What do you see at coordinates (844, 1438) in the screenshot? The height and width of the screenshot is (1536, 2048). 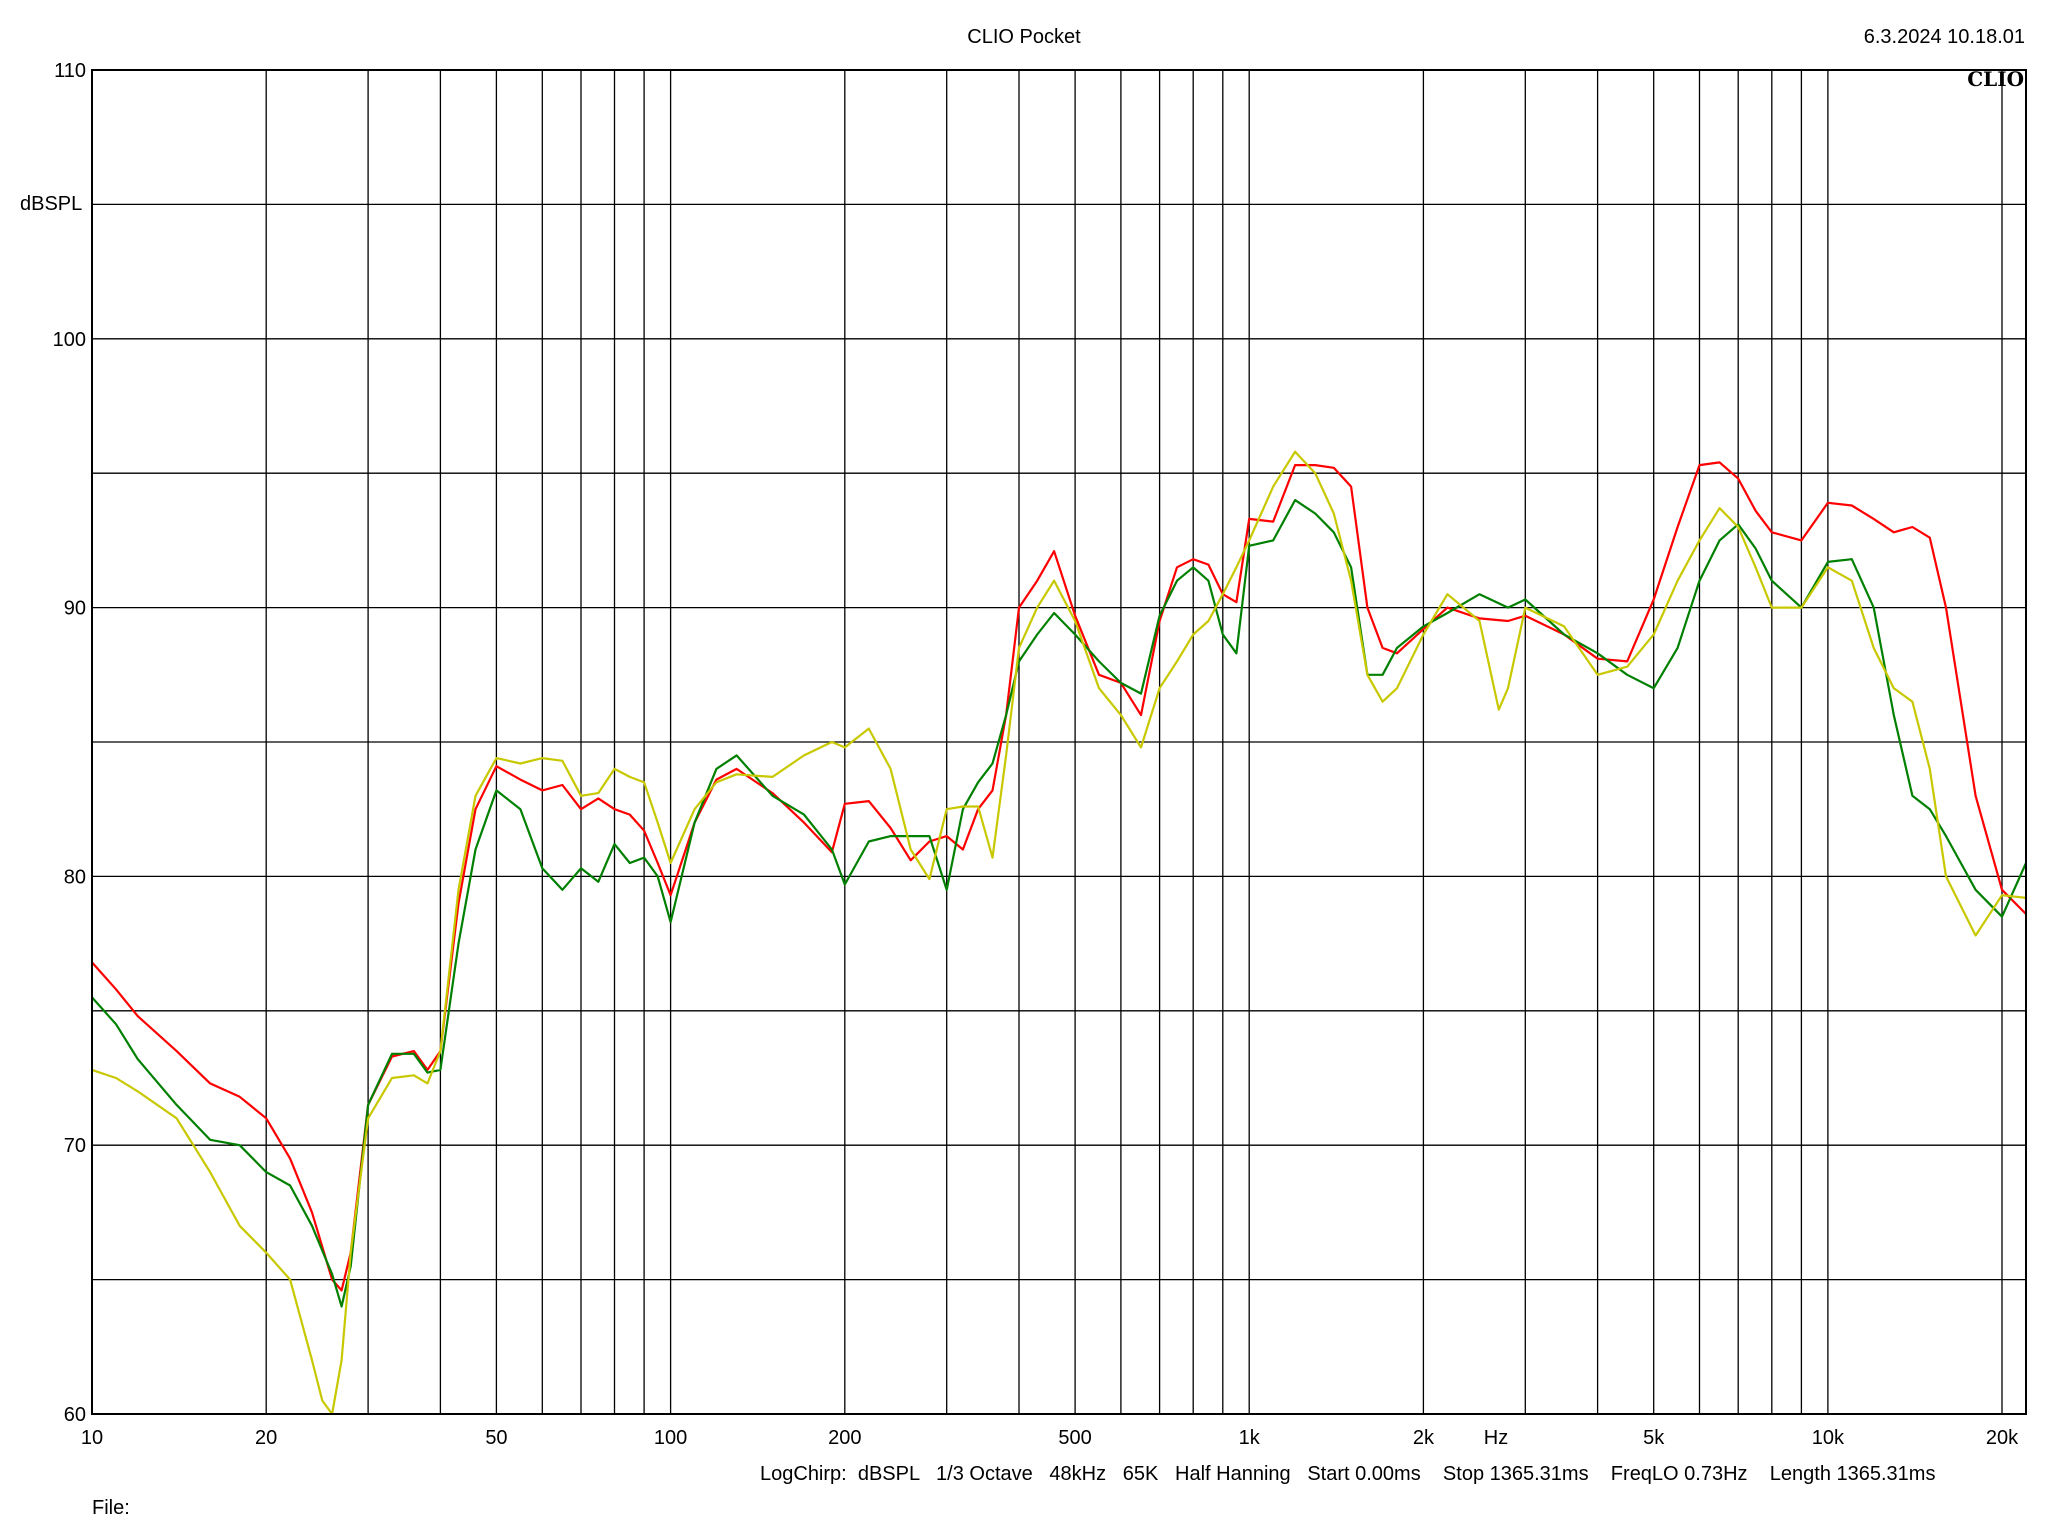 I see `x-tick-label: 200` at bounding box center [844, 1438].